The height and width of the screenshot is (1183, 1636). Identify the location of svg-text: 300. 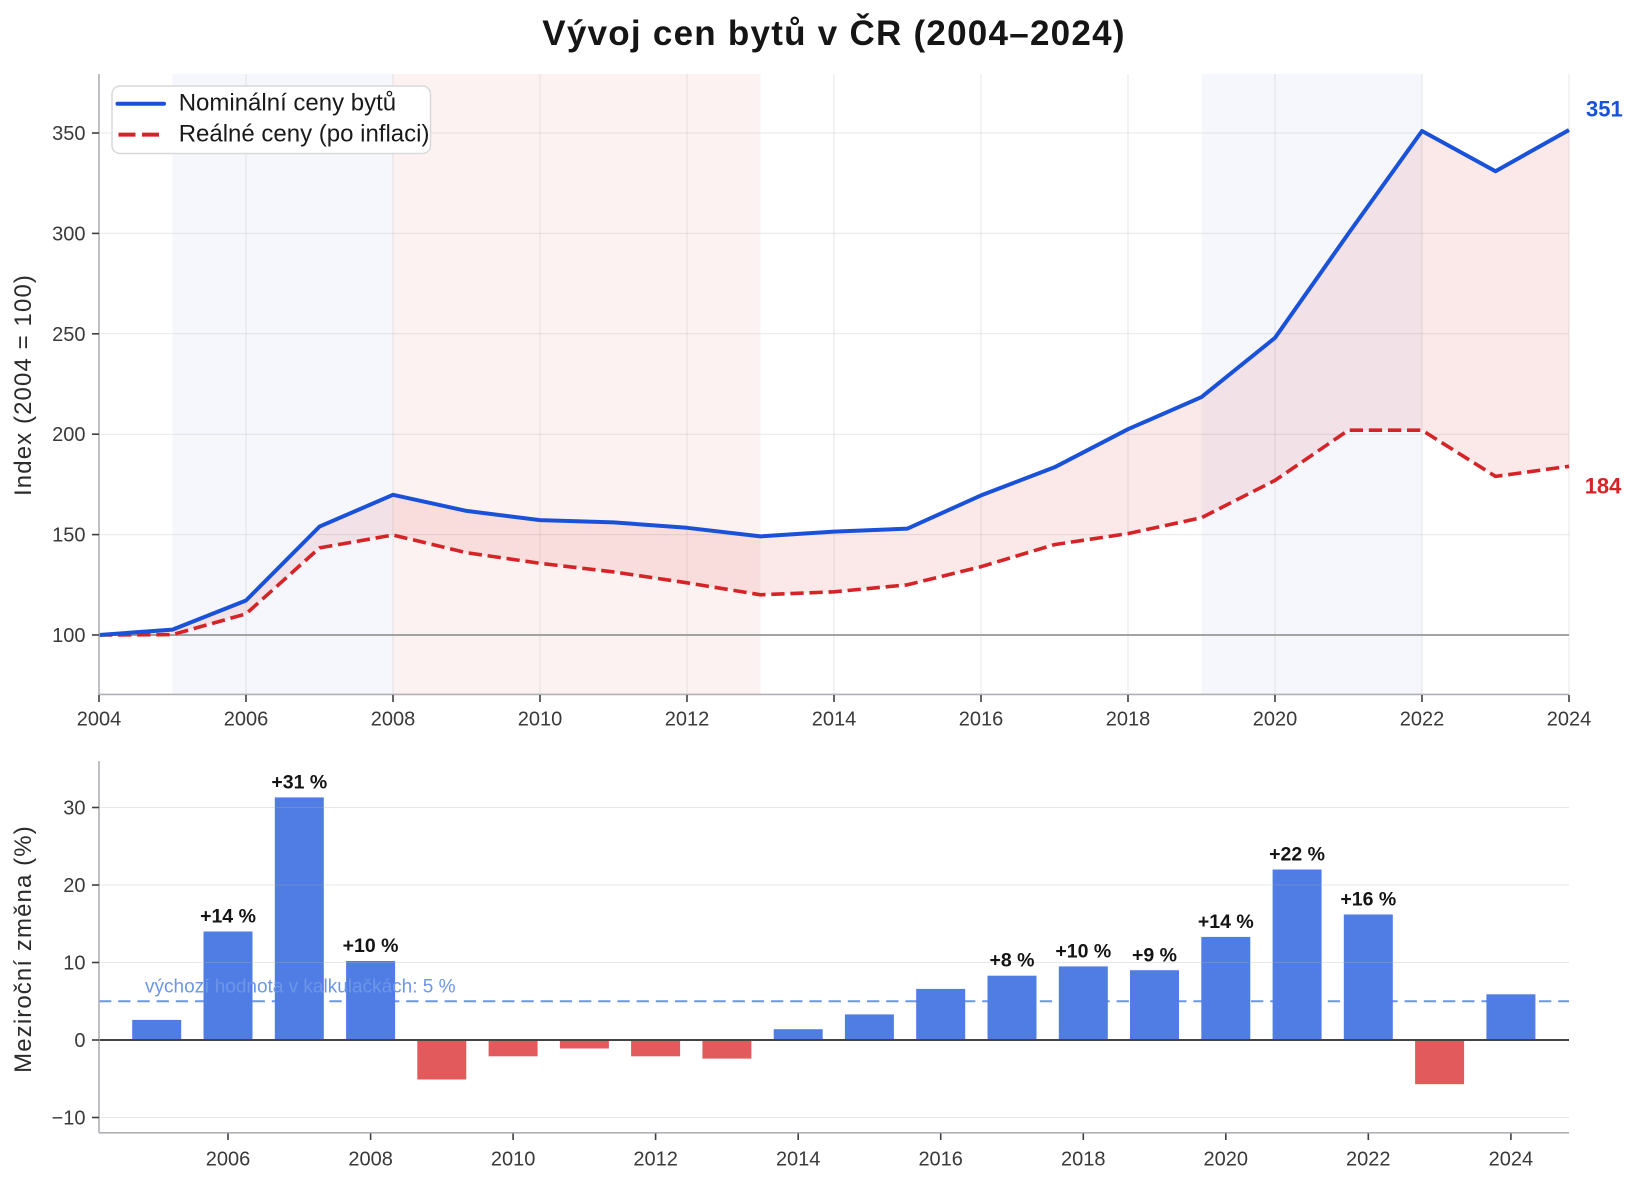
(68, 234).